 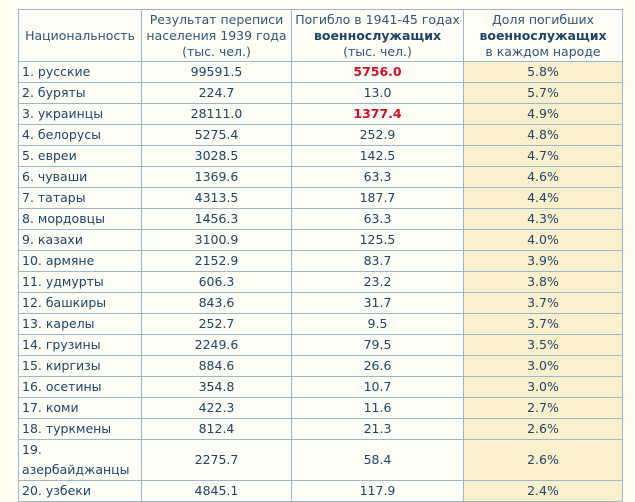 I want to click on killed-cell: 252.9, so click(x=377, y=135).